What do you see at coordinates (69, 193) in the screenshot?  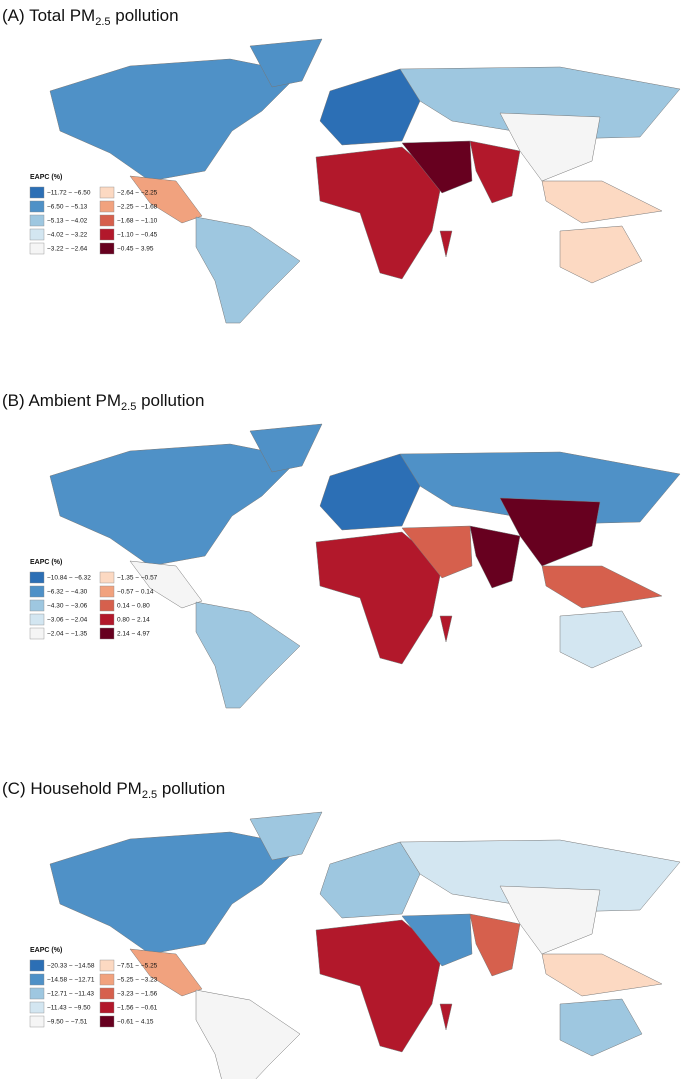 I see `legend-label: −11.72 − −6.50` at bounding box center [69, 193].